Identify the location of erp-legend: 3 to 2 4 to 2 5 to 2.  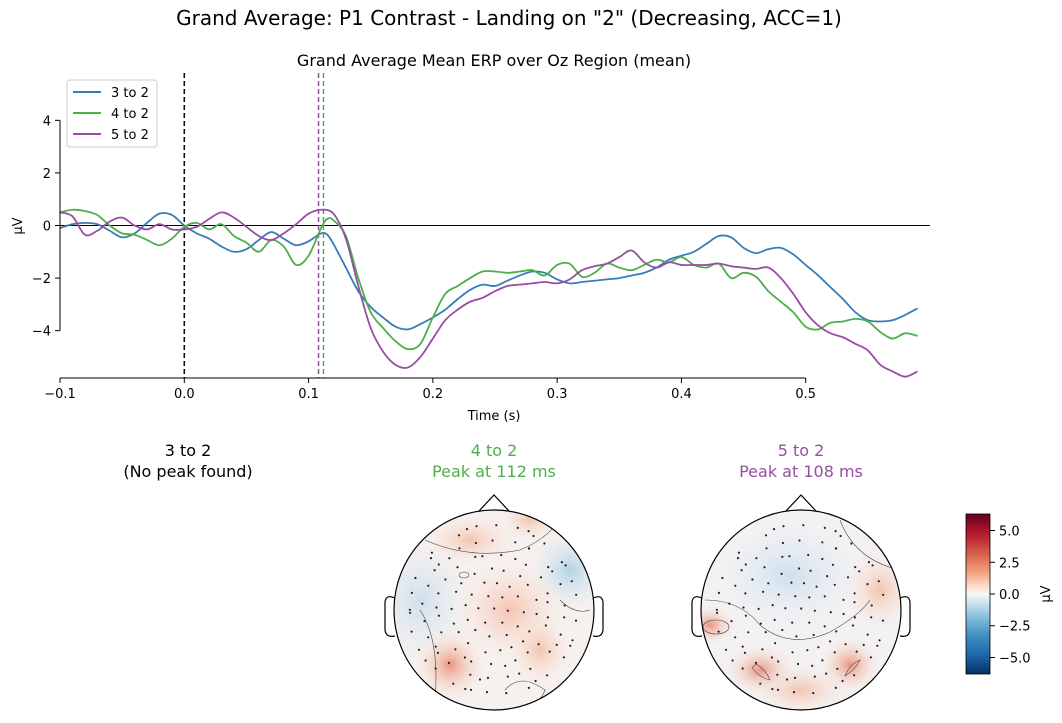
(112, 113).